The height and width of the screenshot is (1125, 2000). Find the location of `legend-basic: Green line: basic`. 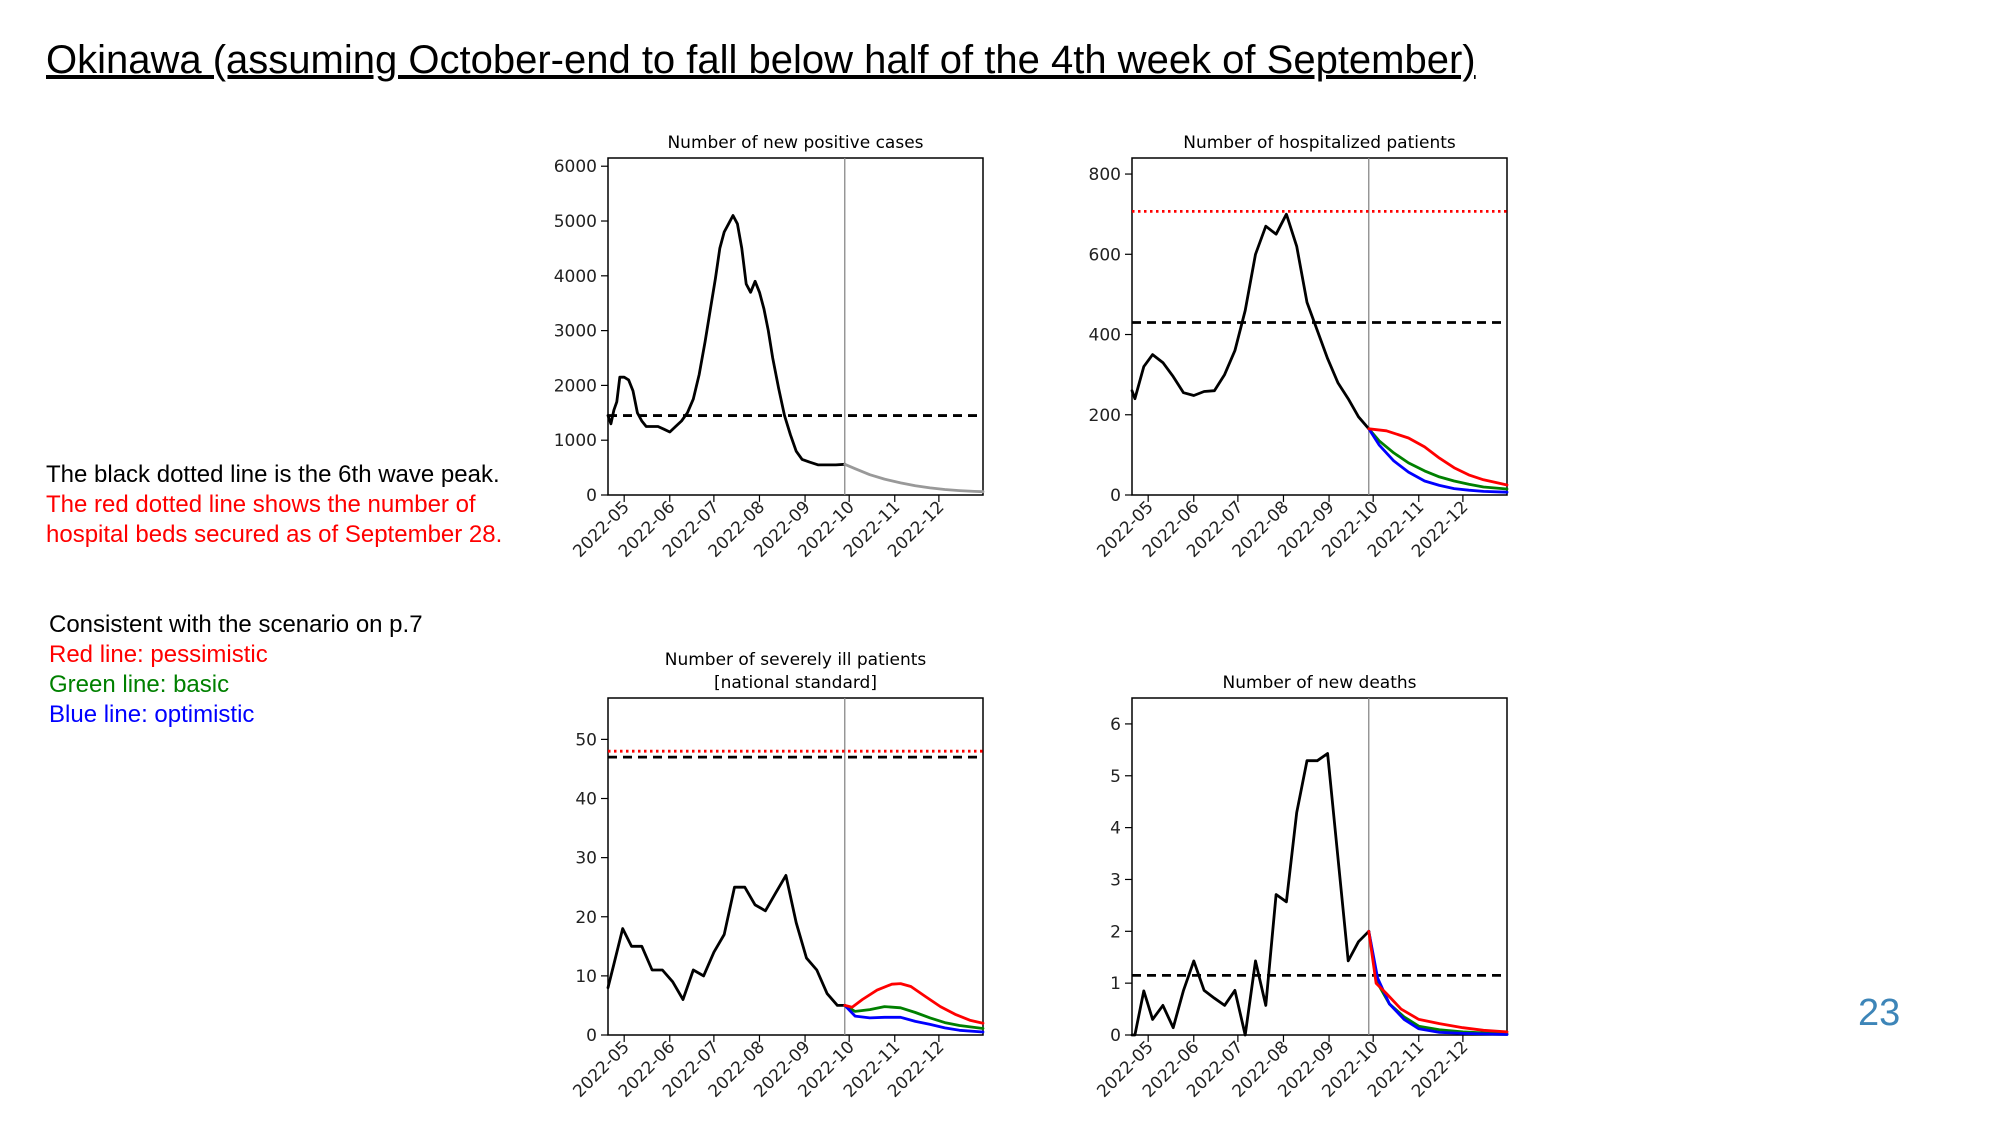

legend-basic: Green line: basic is located at coordinates (139, 684).